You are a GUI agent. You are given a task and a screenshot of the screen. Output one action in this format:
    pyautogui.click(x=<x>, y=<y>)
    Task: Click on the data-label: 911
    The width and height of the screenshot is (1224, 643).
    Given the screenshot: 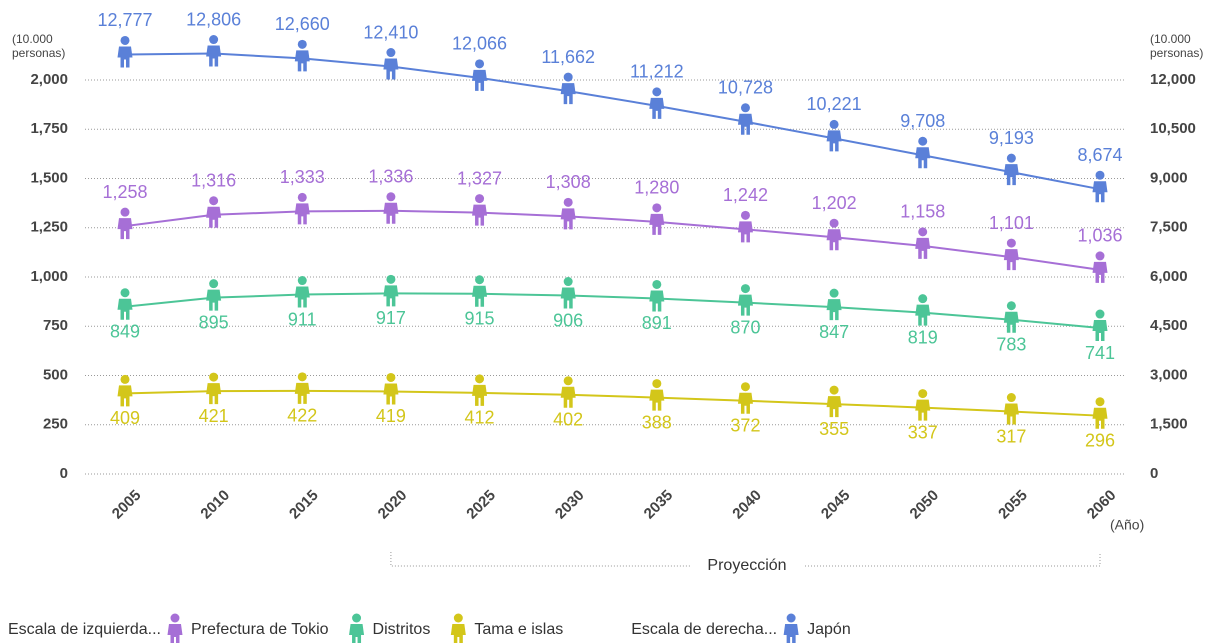 What is the action you would take?
    pyautogui.click(x=302, y=319)
    